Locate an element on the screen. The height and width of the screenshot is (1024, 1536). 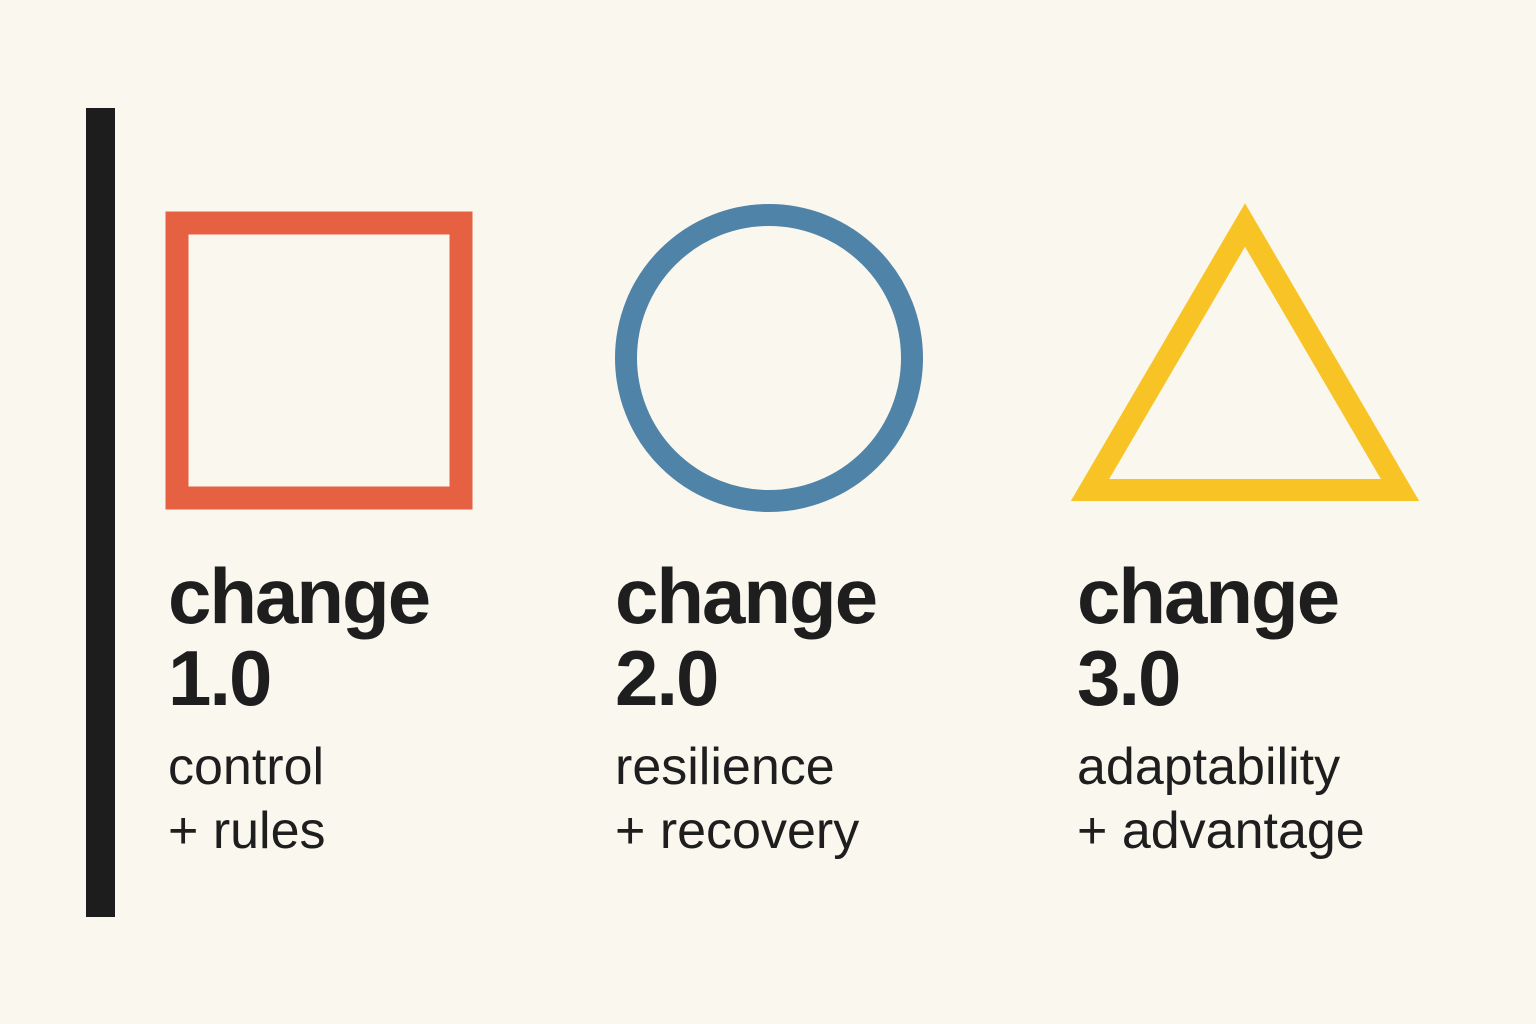
item-change-2: change 2.0 resilience + recovery is located at coordinates (746, 707).